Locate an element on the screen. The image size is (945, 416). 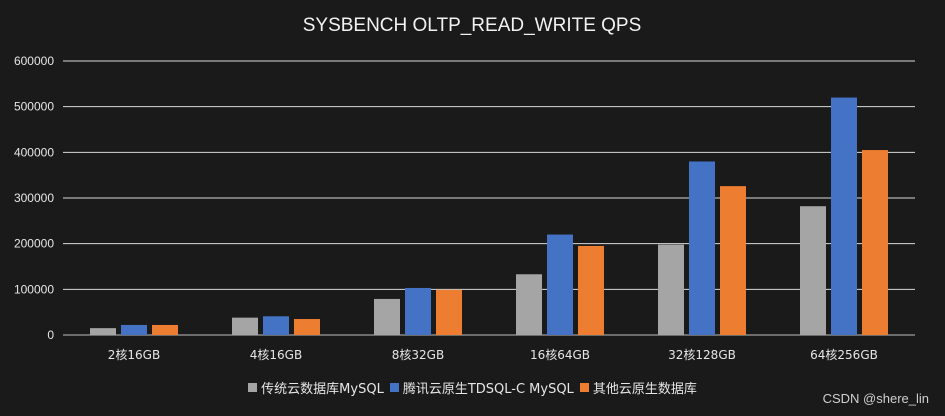
x-tick-label: 64核256GB is located at coordinates (844, 355).